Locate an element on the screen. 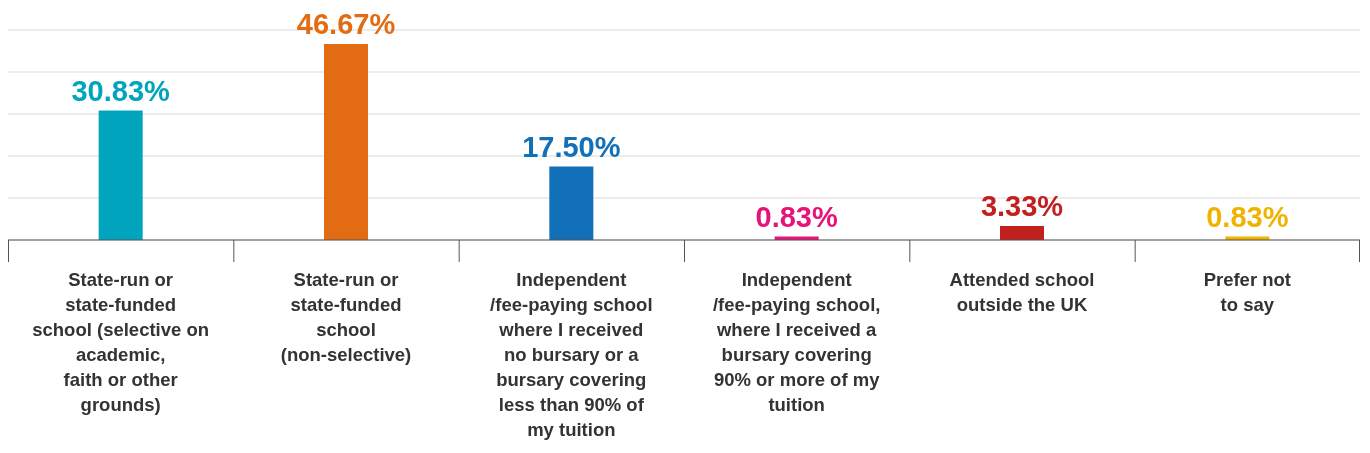  data-label: 3.33% is located at coordinates (1022, 206).